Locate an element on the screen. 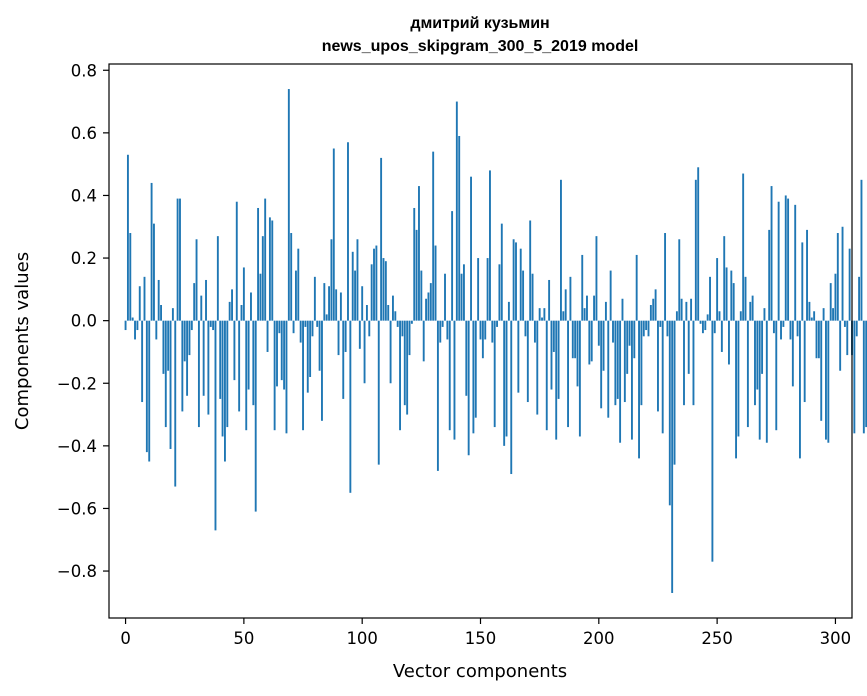 The image size is (867, 696). x-tick-label: 0 is located at coordinates (125, 638).